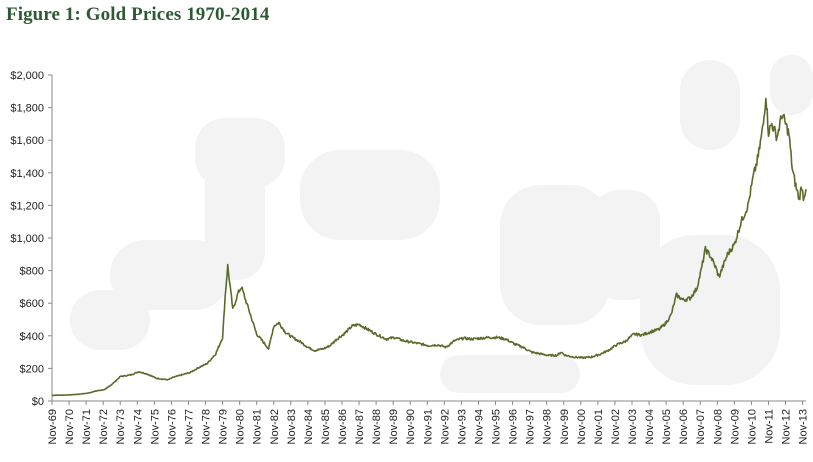 This screenshot has height=462, width=813. What do you see at coordinates (769, 426) in the screenshot?
I see `x-tick-label: Nov-11` at bounding box center [769, 426].